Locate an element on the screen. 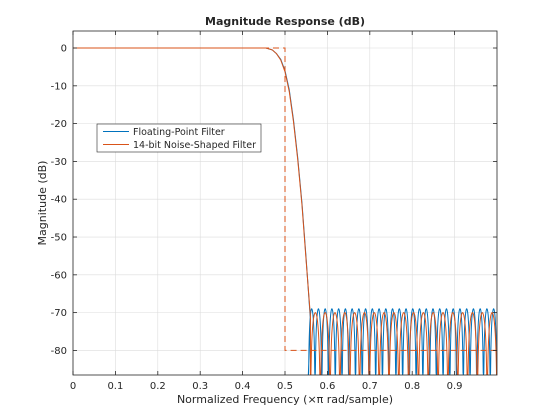 The height and width of the screenshot is (420, 560). chart-title: Magnitude Response (dB) is located at coordinates (285, 21).